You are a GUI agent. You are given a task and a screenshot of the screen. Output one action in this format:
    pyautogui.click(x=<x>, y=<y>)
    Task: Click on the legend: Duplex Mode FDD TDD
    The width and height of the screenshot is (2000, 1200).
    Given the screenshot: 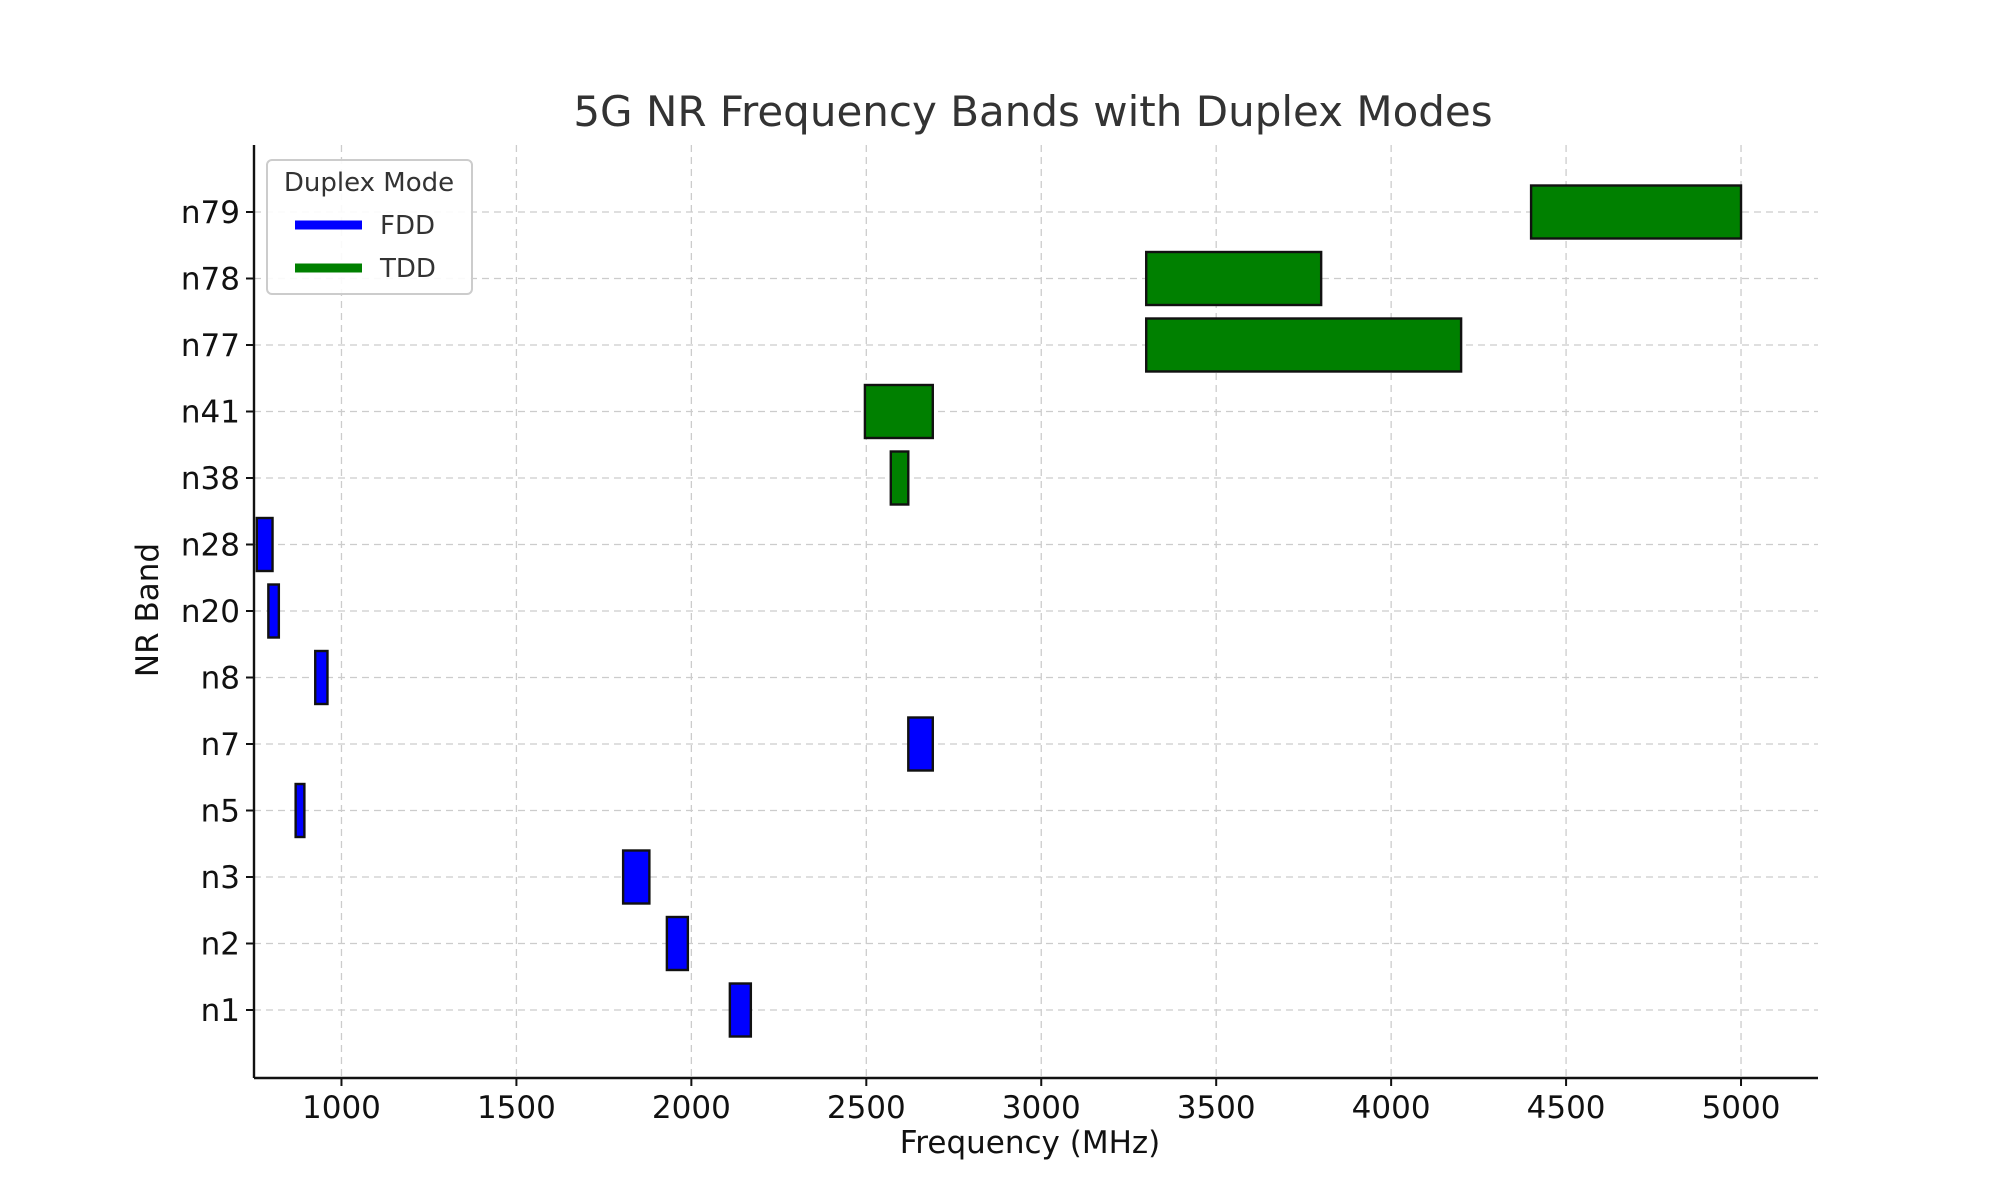 What is the action you would take?
    pyautogui.click(x=369, y=227)
    